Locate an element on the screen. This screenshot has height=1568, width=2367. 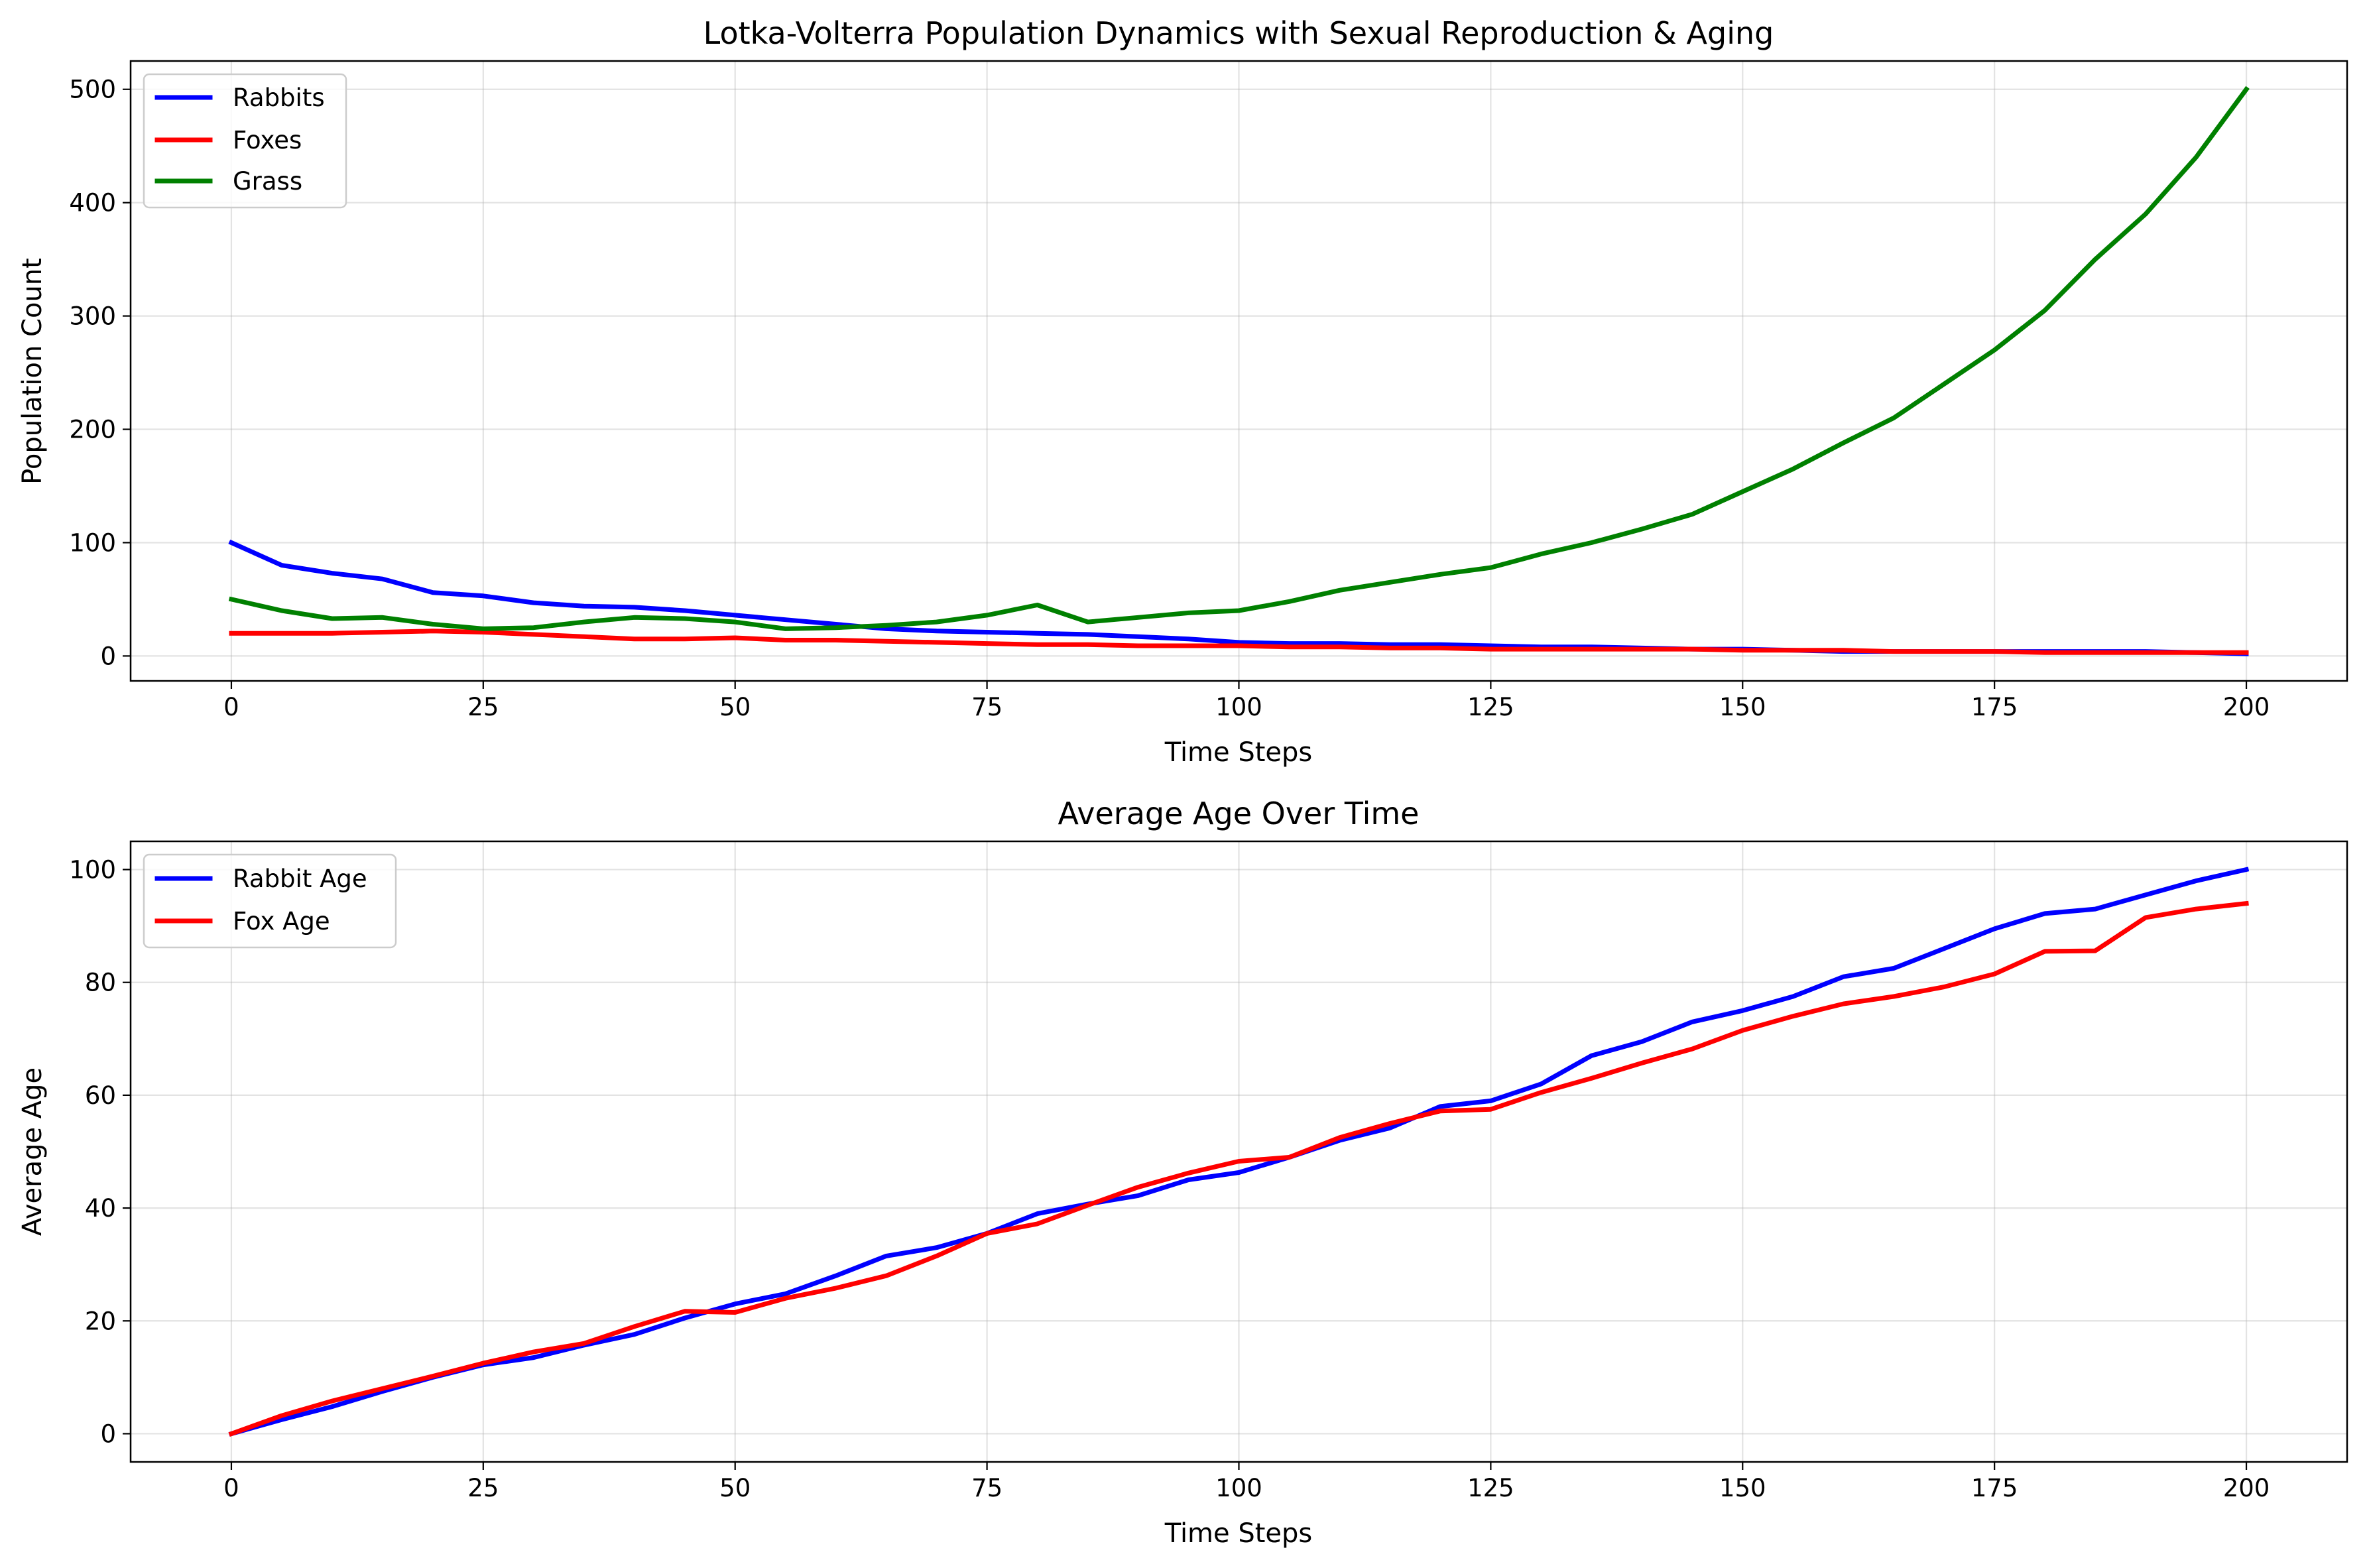
age-legend: Rabbit Age Fox Age is located at coordinates (270, 901).